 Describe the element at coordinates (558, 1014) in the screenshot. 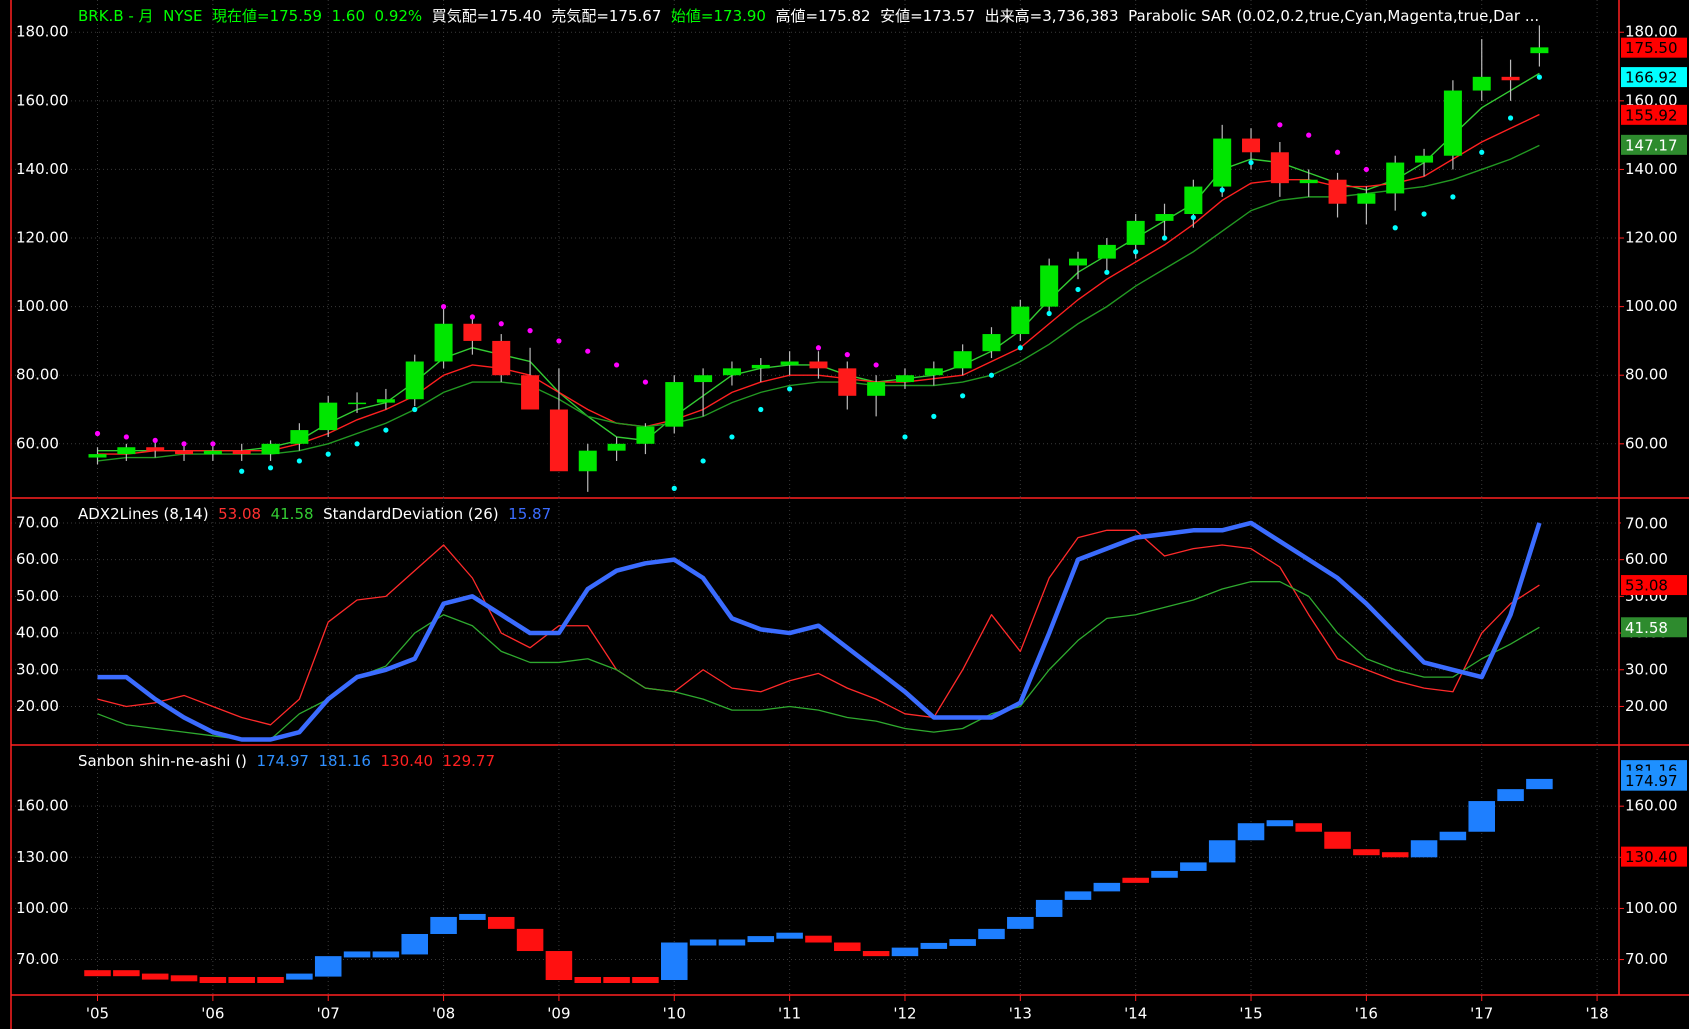

I see `x-tick-label: '09` at that location.